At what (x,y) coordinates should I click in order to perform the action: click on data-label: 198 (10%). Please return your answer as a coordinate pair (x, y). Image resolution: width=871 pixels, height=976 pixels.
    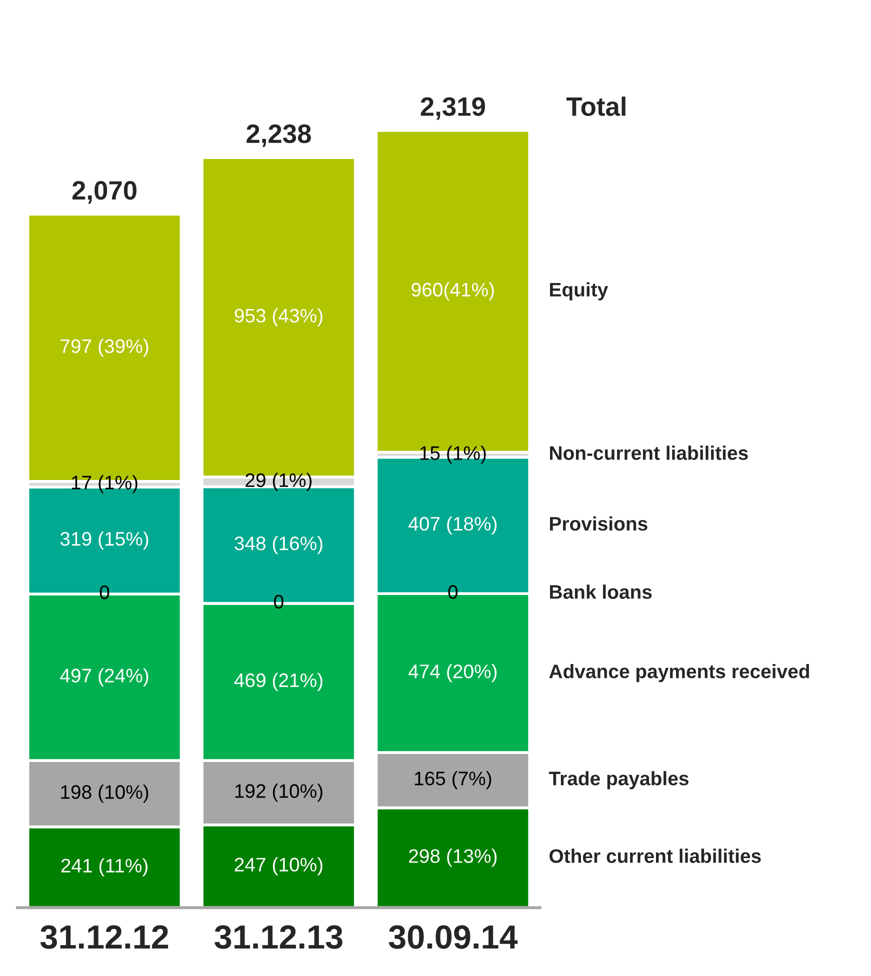
    Looking at the image, I should click on (104, 793).